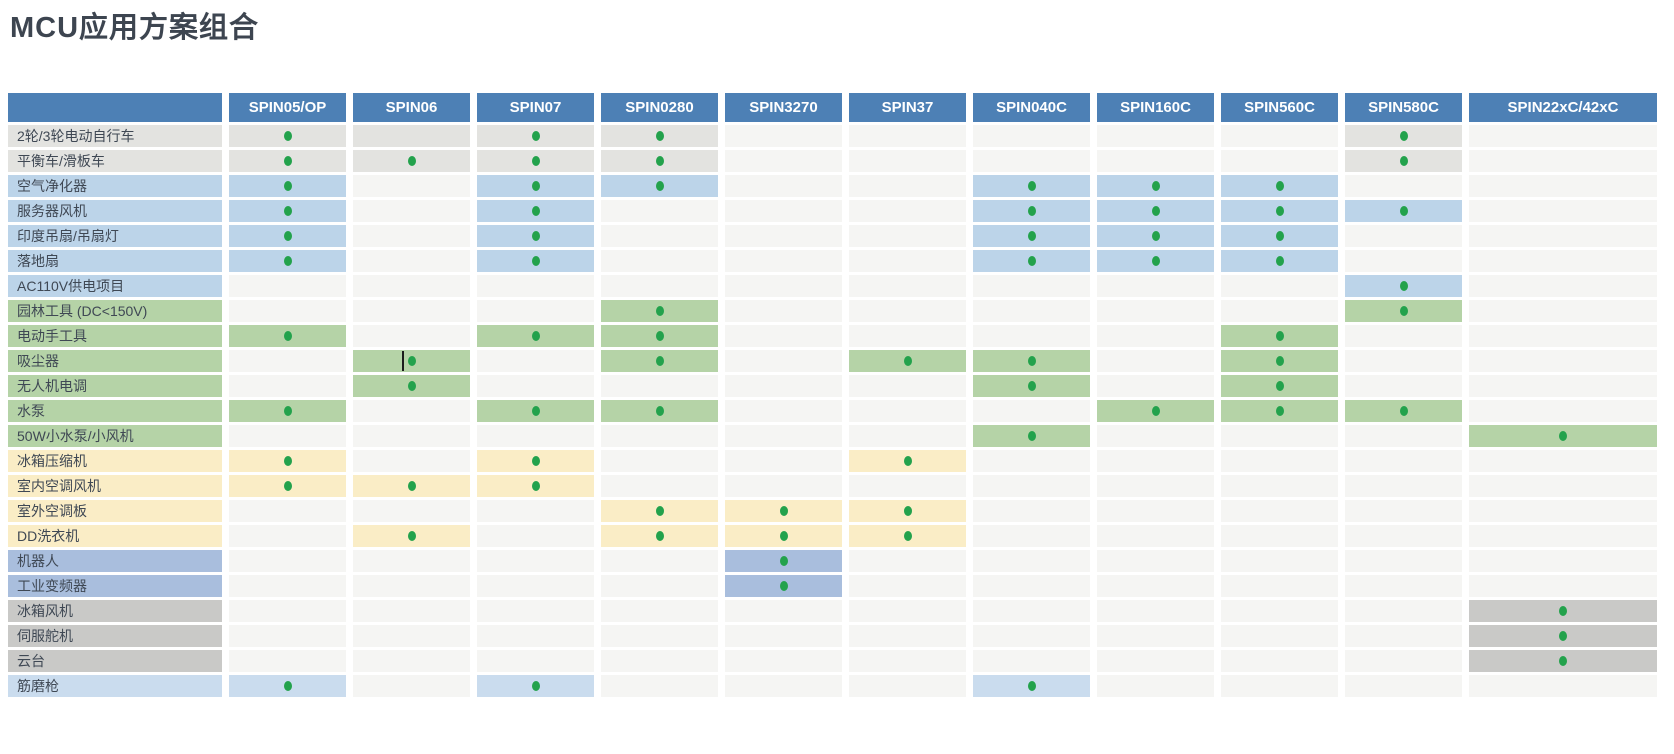 The width and height of the screenshot is (1674, 754). I want to click on column-header: SPIN37, so click(907, 107).